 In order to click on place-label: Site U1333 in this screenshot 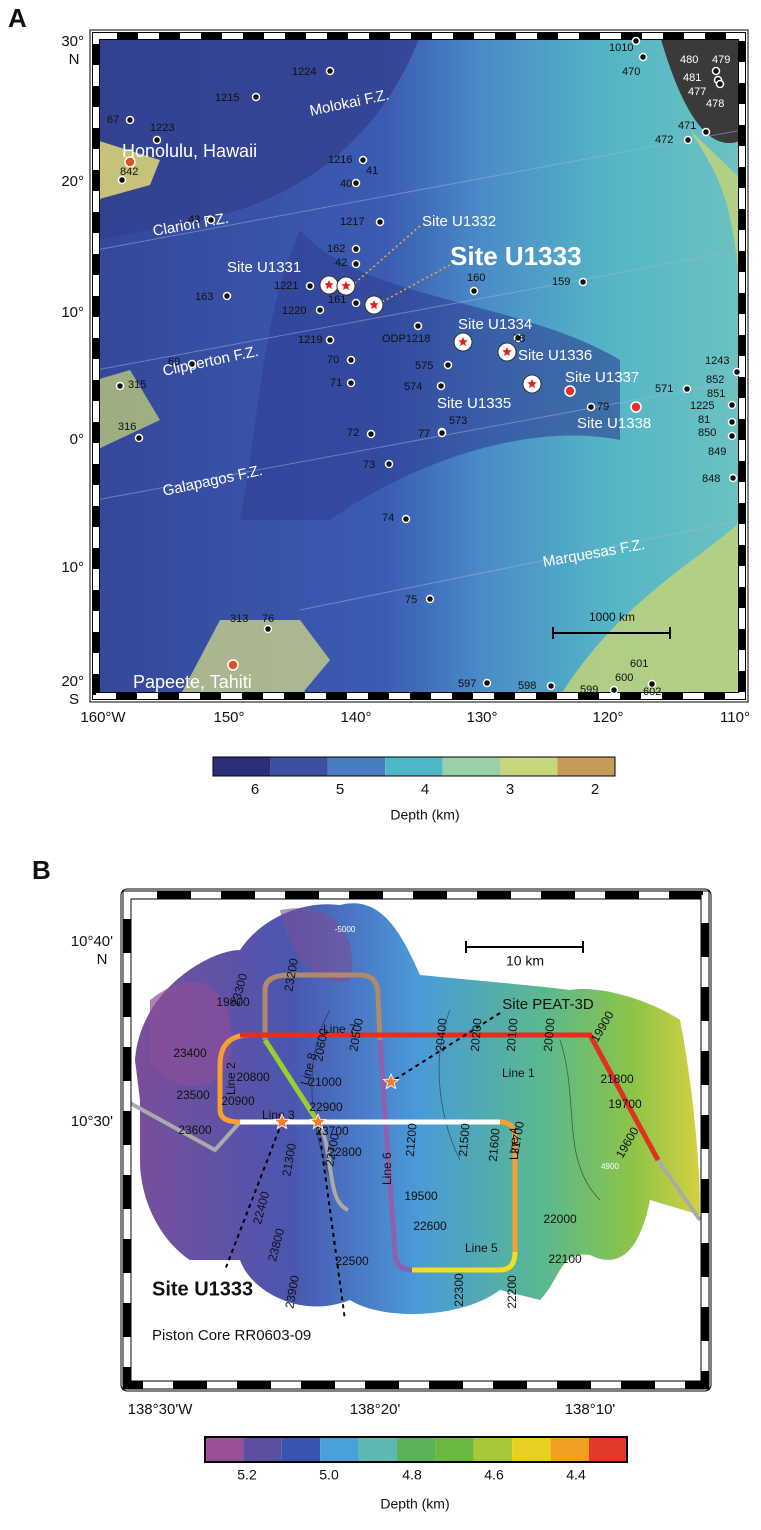, I will do `click(516, 256)`.